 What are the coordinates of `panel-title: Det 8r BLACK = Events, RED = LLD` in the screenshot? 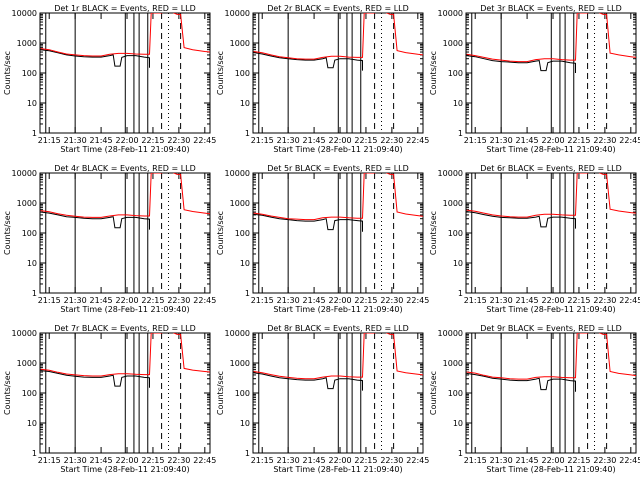 It's located at (338, 328).